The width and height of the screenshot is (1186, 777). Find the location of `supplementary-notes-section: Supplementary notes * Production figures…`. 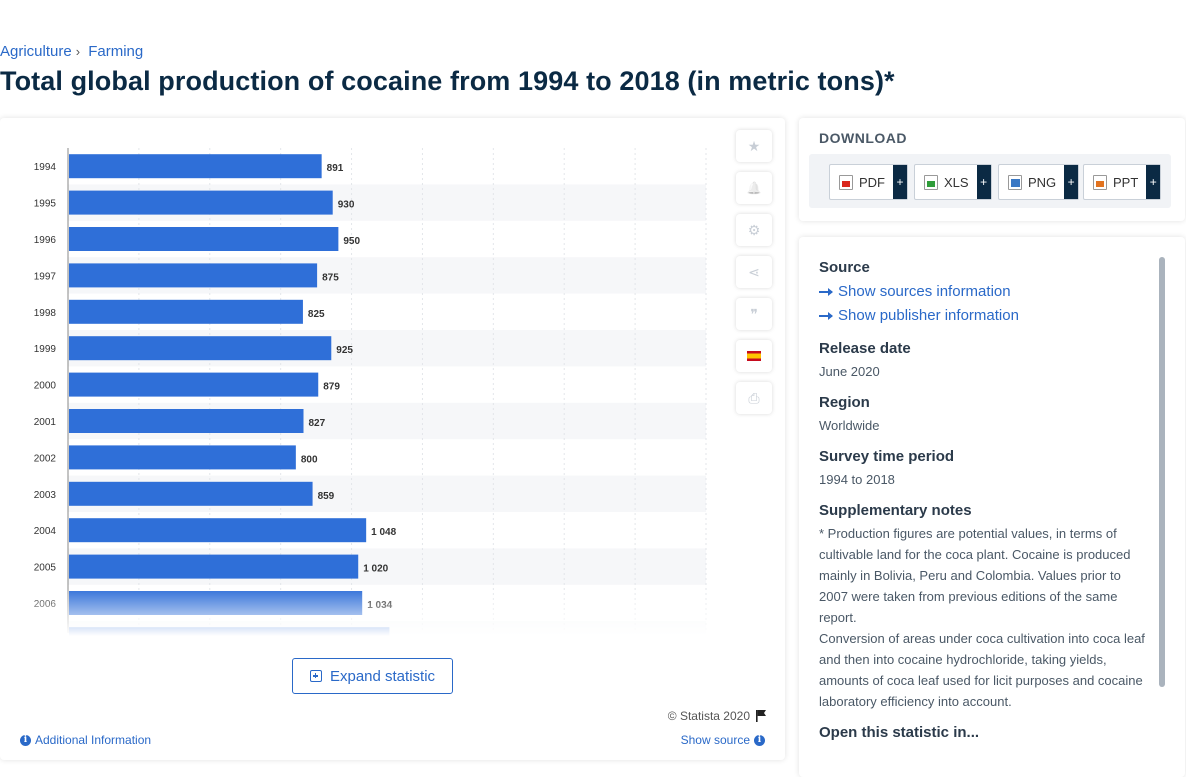

supplementary-notes-section: Supplementary notes * Production figures… is located at coordinates (984, 607).